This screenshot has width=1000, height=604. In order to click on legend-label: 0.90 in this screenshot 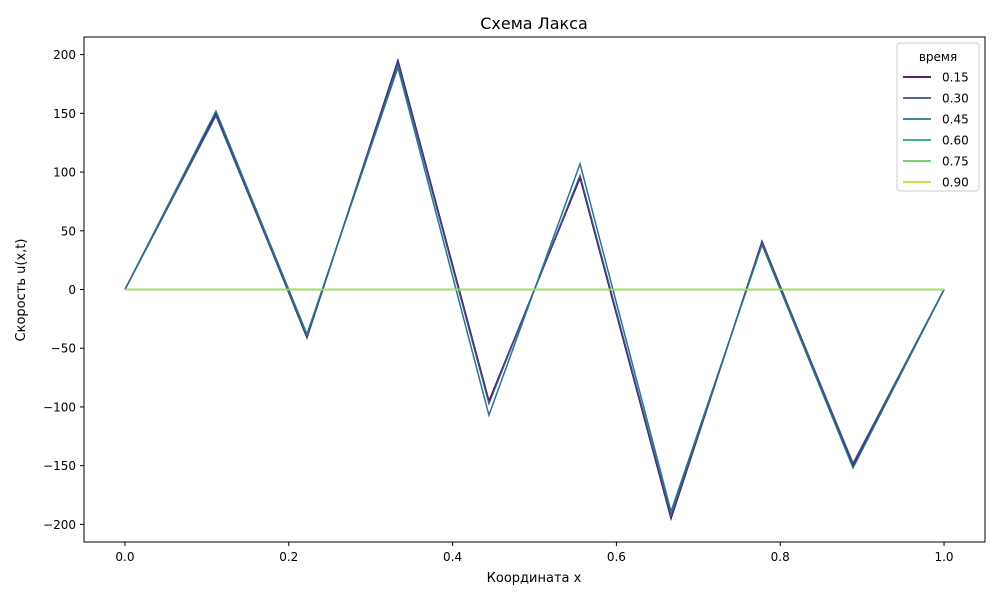, I will do `click(955, 183)`.